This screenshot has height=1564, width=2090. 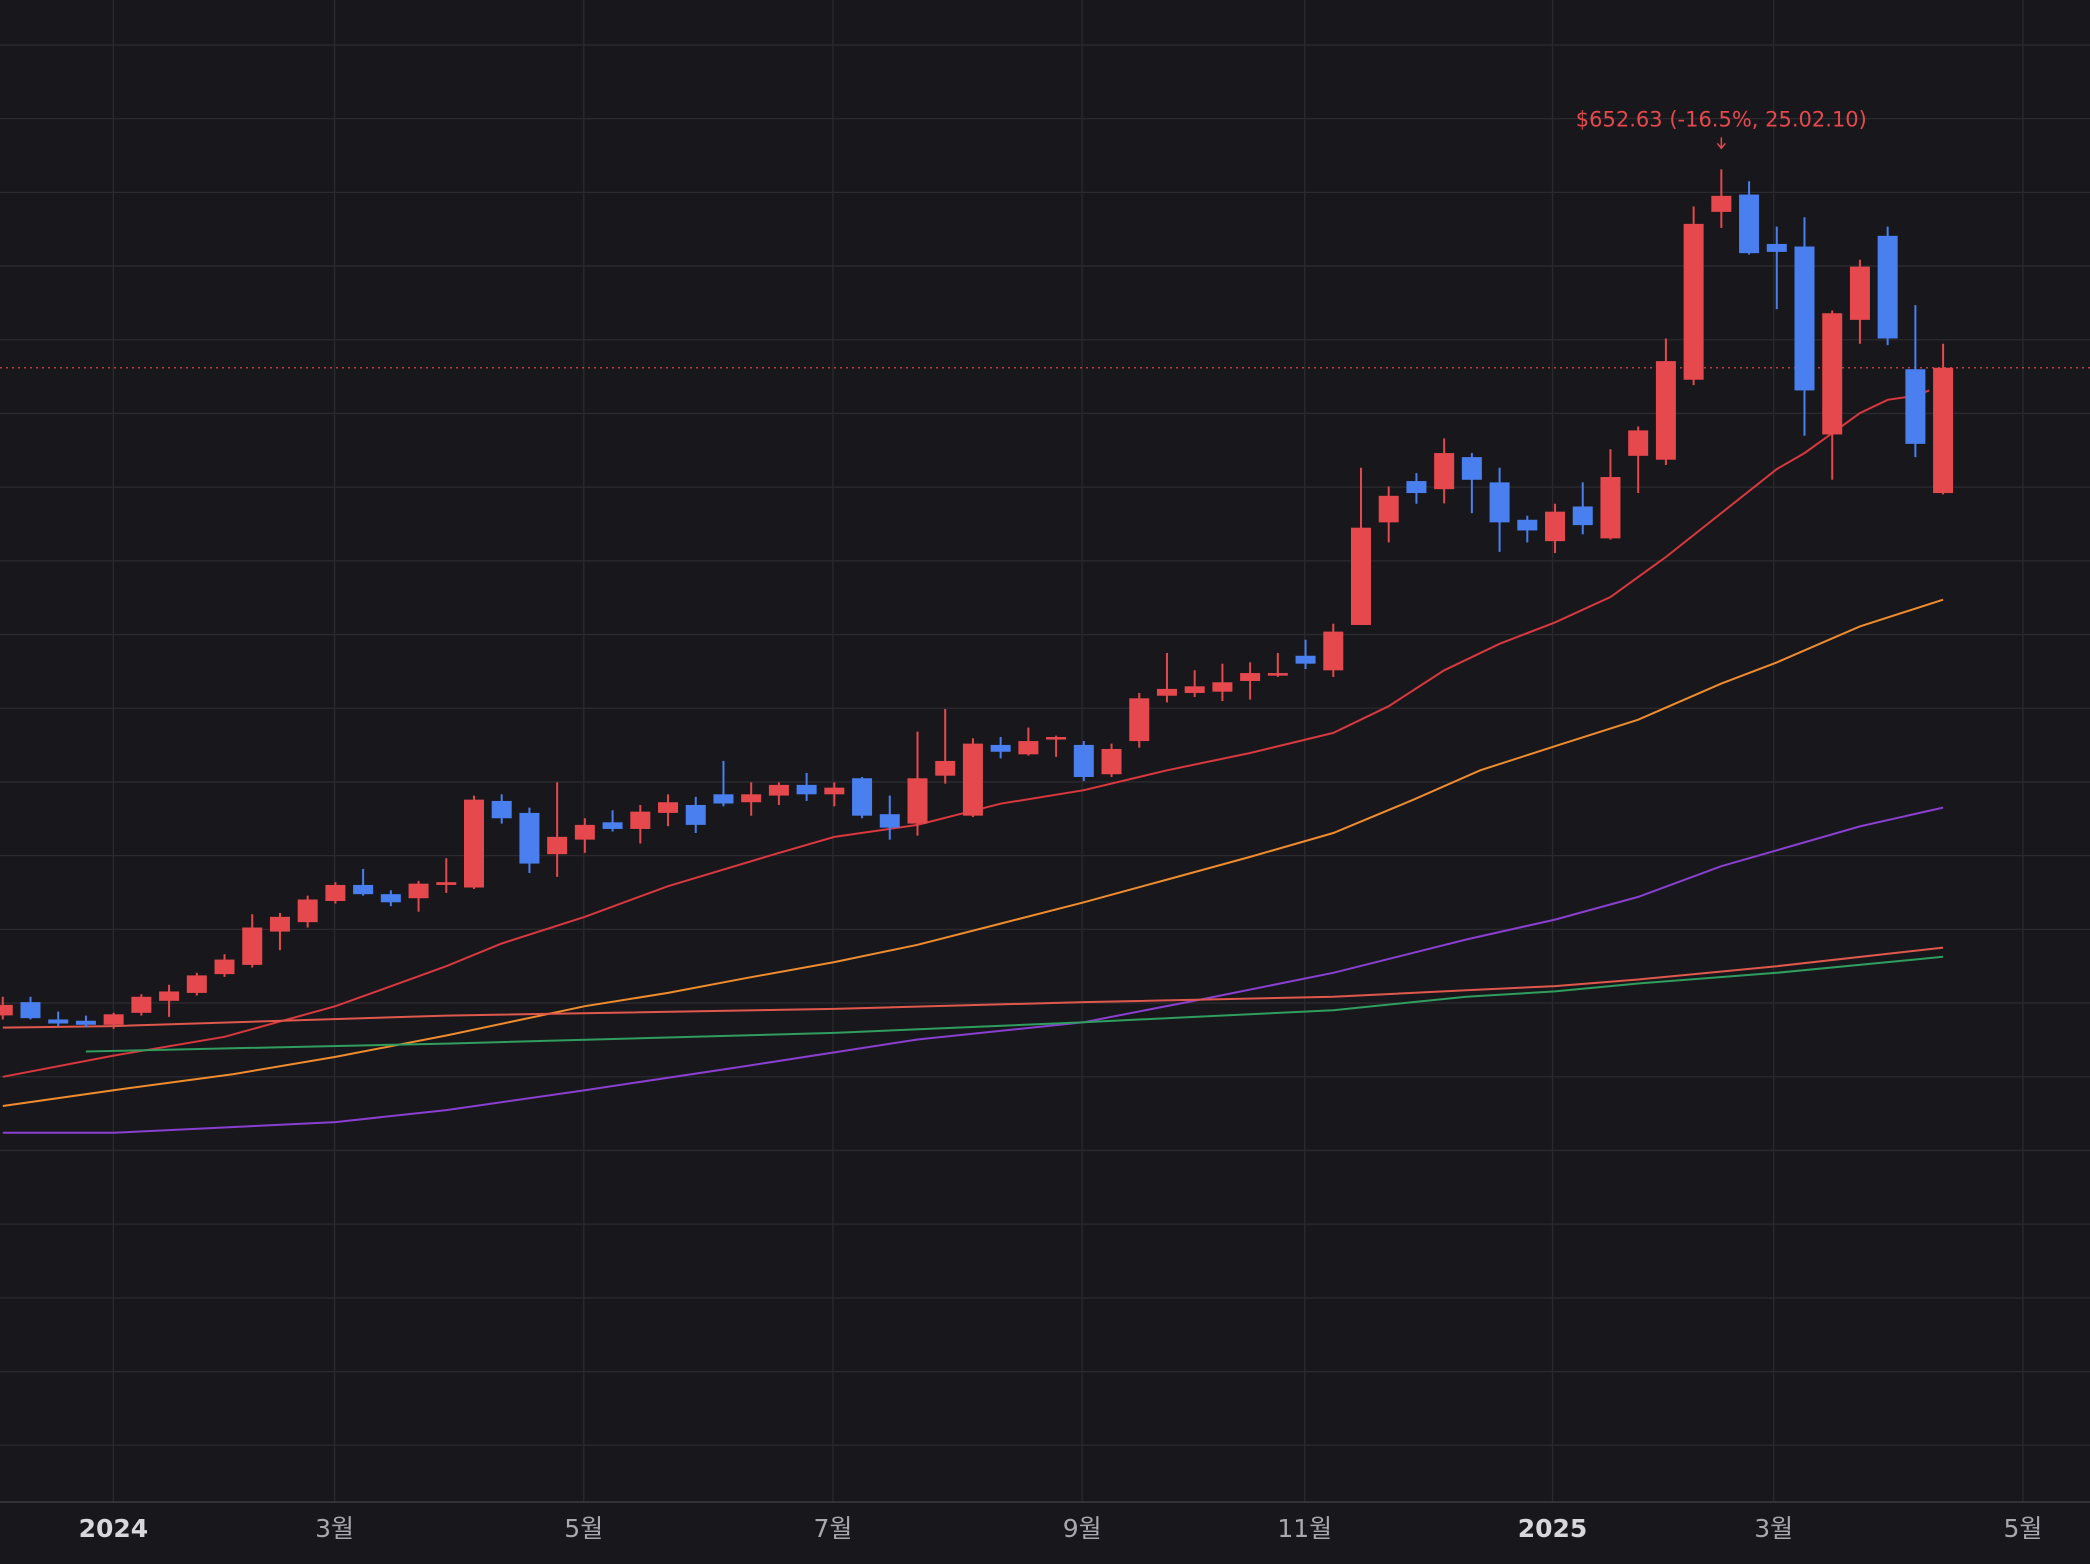 I want to click on x-tick-label: 2025, so click(x=1553, y=1528).